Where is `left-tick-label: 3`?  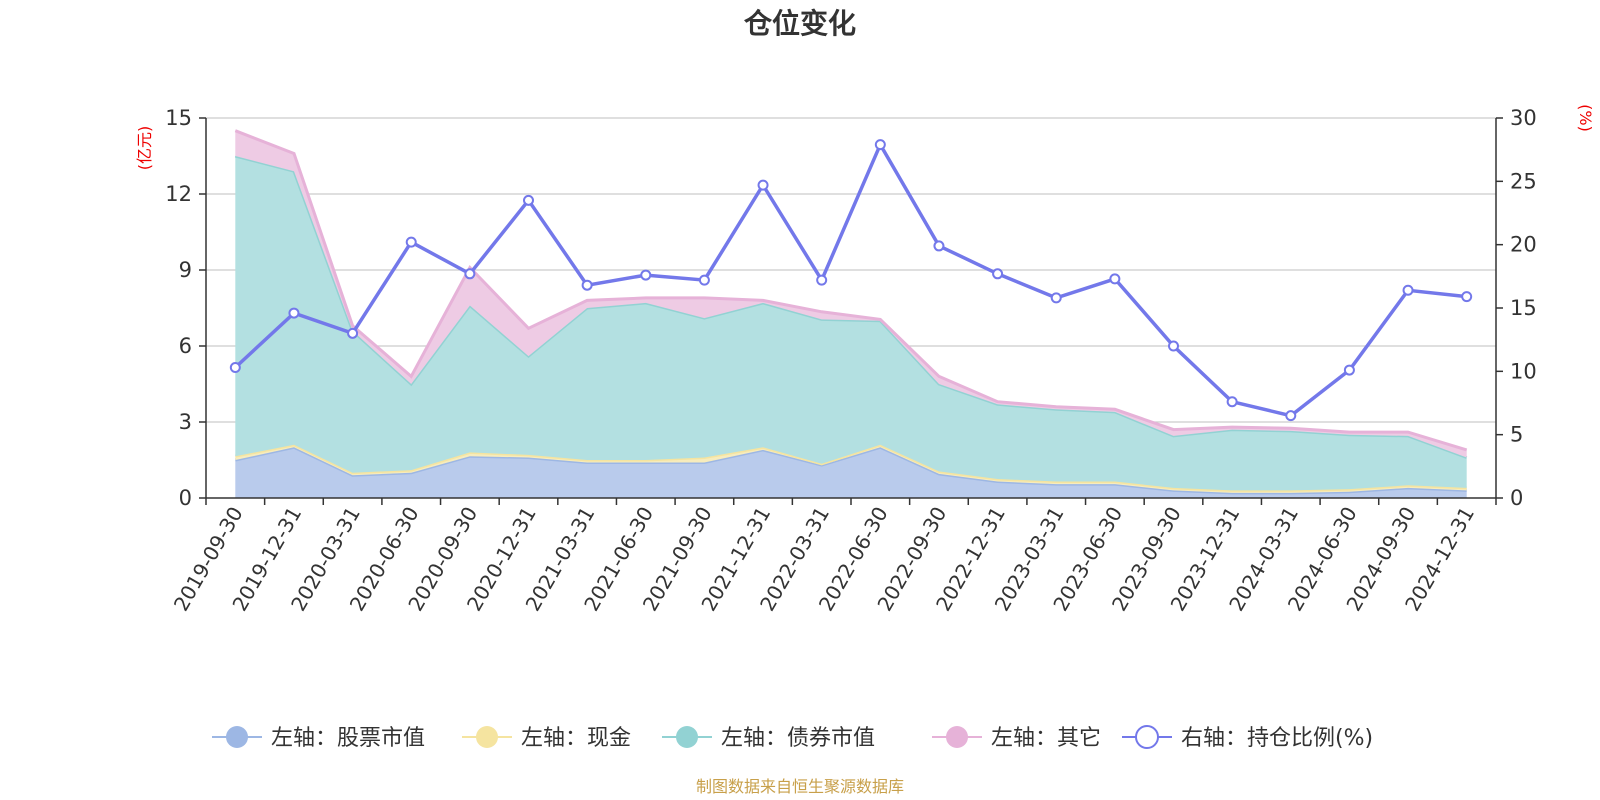
left-tick-label: 3 is located at coordinates (185, 422).